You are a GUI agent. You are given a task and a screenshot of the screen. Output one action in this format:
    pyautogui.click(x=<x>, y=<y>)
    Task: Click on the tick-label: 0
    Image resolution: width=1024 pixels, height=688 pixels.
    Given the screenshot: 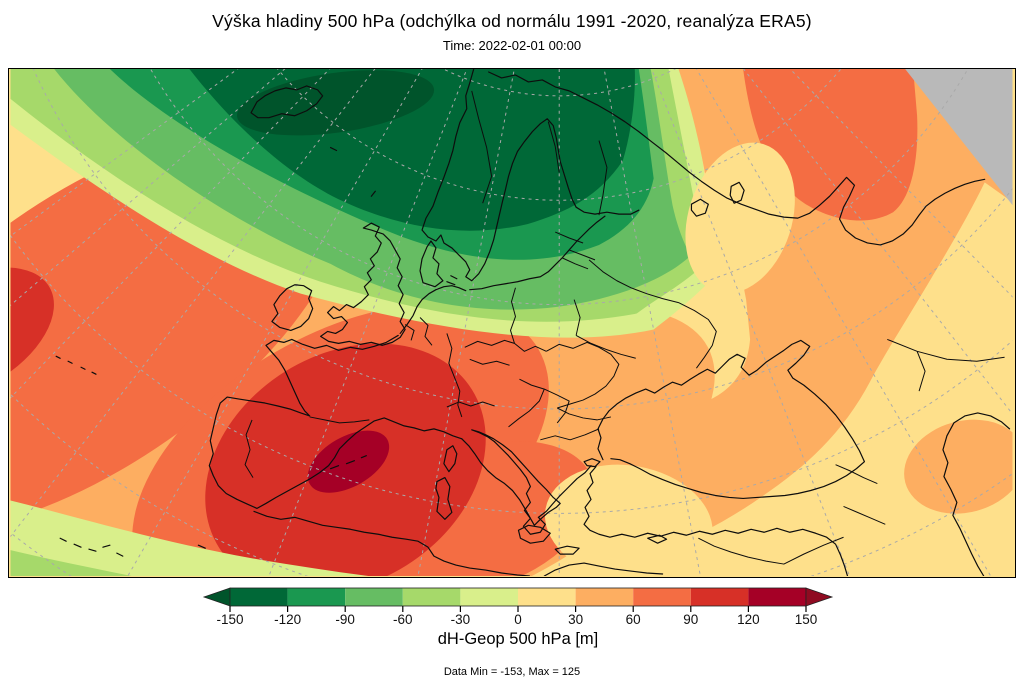 What is the action you would take?
    pyautogui.click(x=518, y=619)
    